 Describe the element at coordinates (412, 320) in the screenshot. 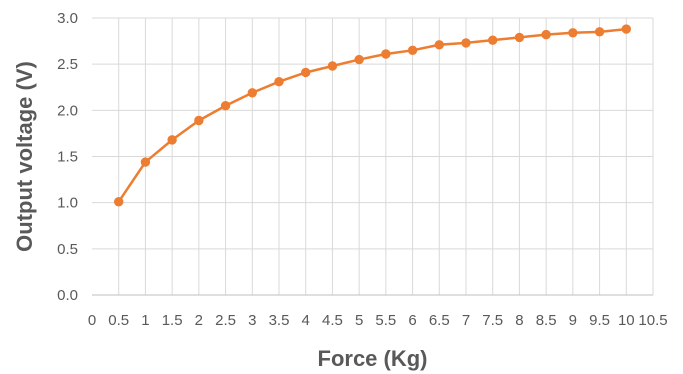

I see `x-tick-label: 6` at that location.